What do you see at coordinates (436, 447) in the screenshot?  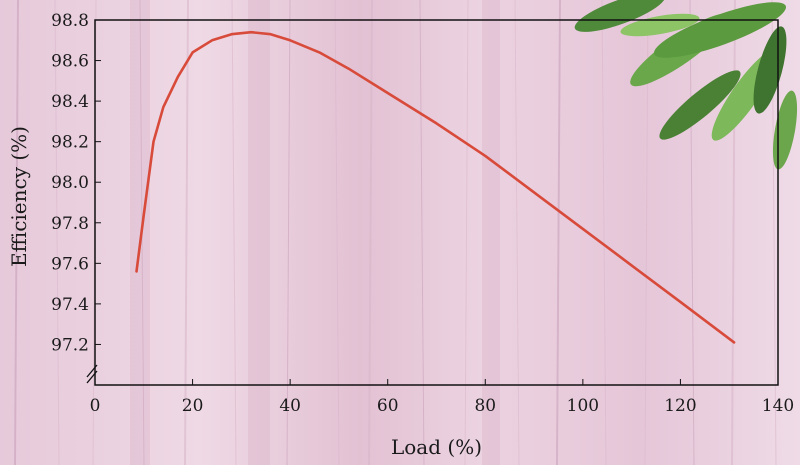 I see `x-axis-label: Load (%)` at bounding box center [436, 447].